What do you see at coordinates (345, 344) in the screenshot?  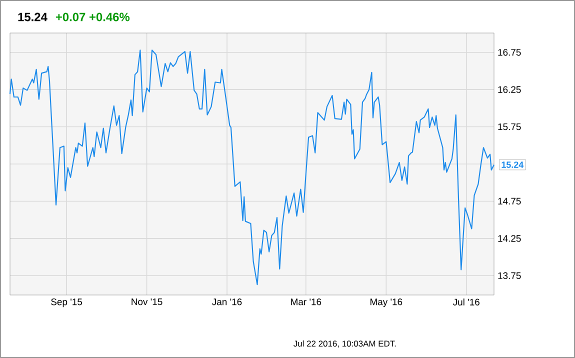 I see `text: Jul 22 2016, 10:03AM EDT.` at bounding box center [345, 344].